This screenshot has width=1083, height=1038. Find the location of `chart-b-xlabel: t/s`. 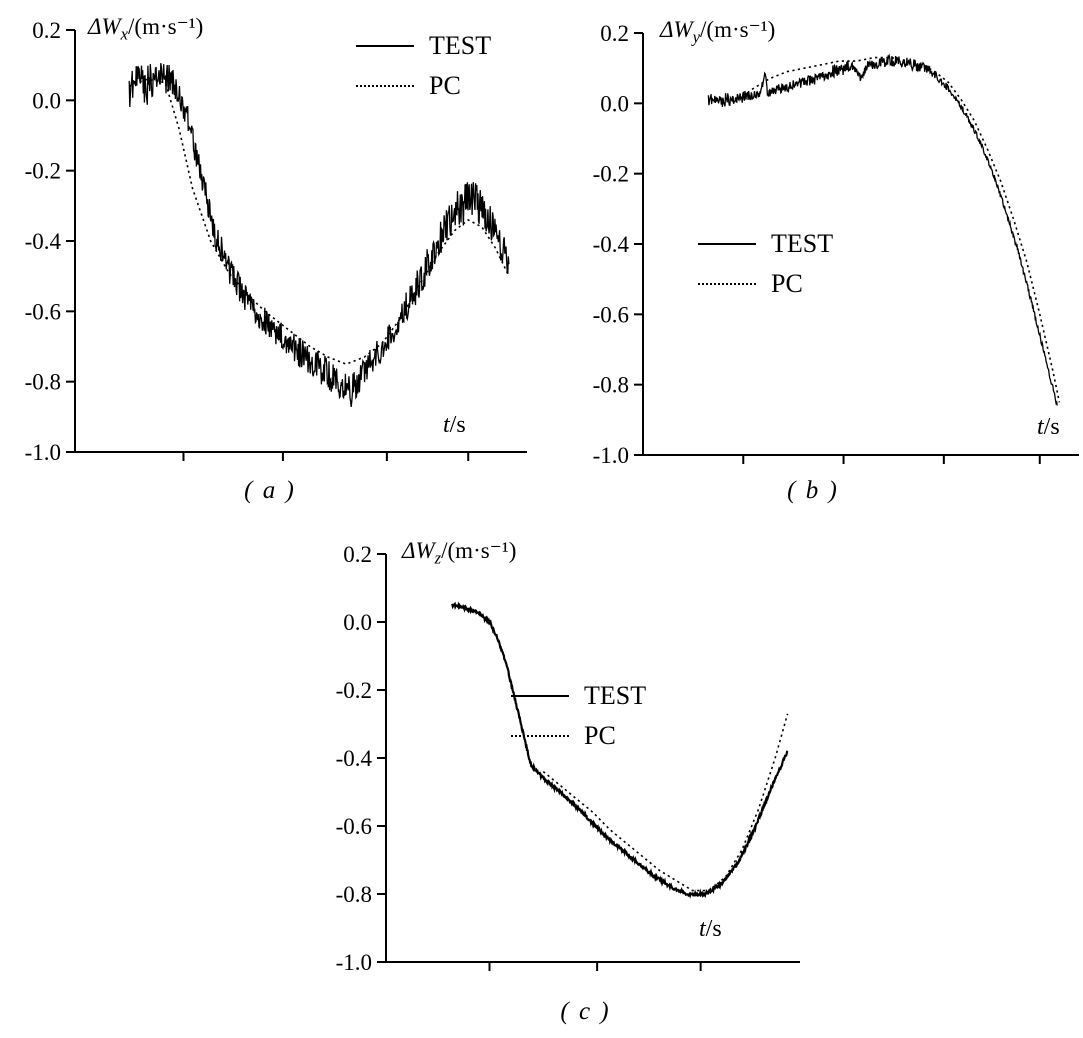

chart-b-xlabel: t/s is located at coordinates (1048, 427).